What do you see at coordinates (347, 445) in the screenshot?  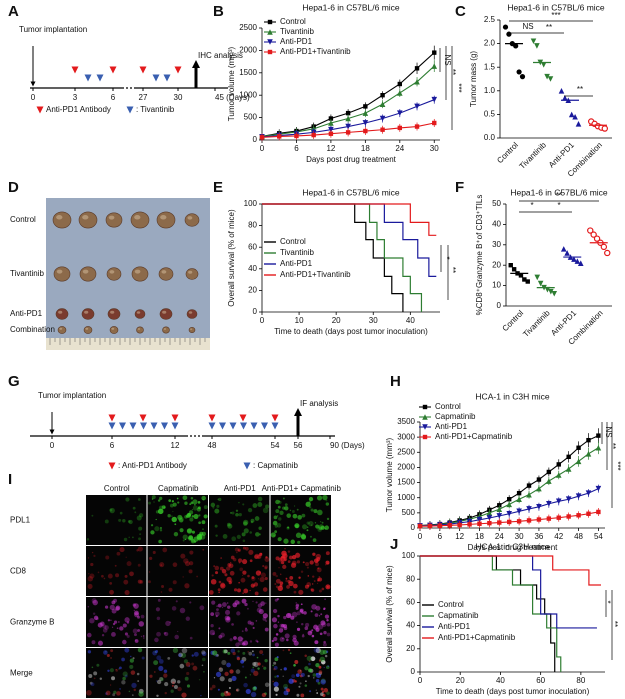 I see `timeline-label: 90 (Days)` at bounding box center [347, 445].